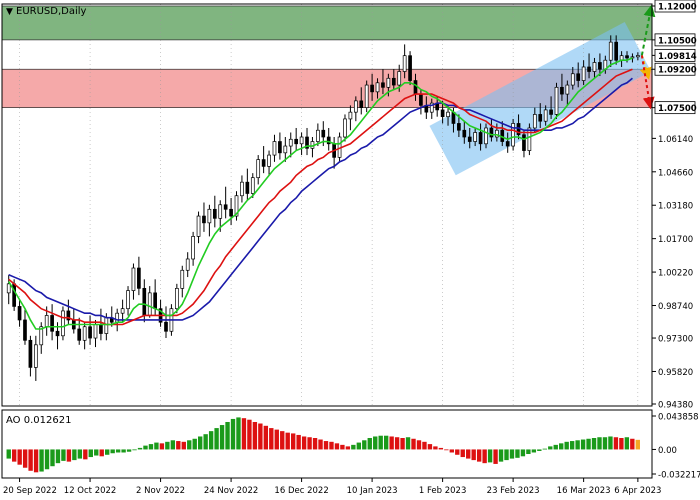 This screenshot has width=700, height=500. Describe the element at coordinates (372, 491) in the screenshot. I see `x-tick-label: 10 Jan 2023` at that location.